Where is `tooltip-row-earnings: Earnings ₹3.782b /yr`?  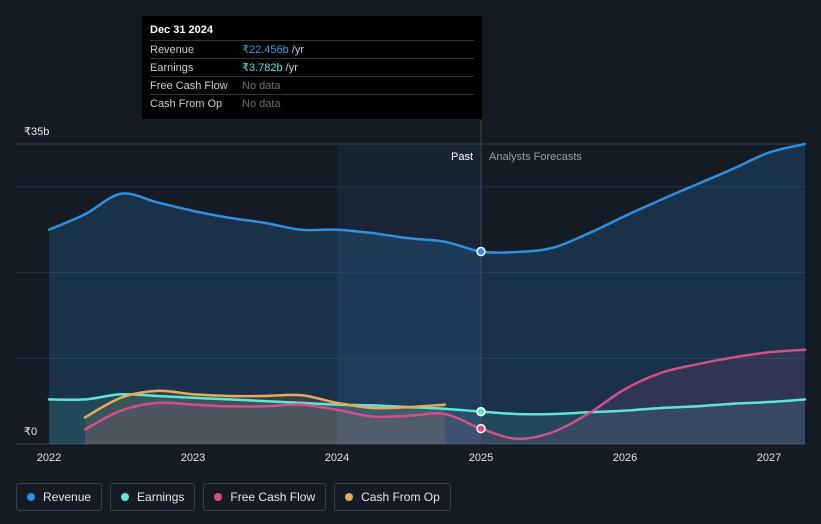
tooltip-row-earnings: Earnings ₹3.782b /yr is located at coordinates (312, 67).